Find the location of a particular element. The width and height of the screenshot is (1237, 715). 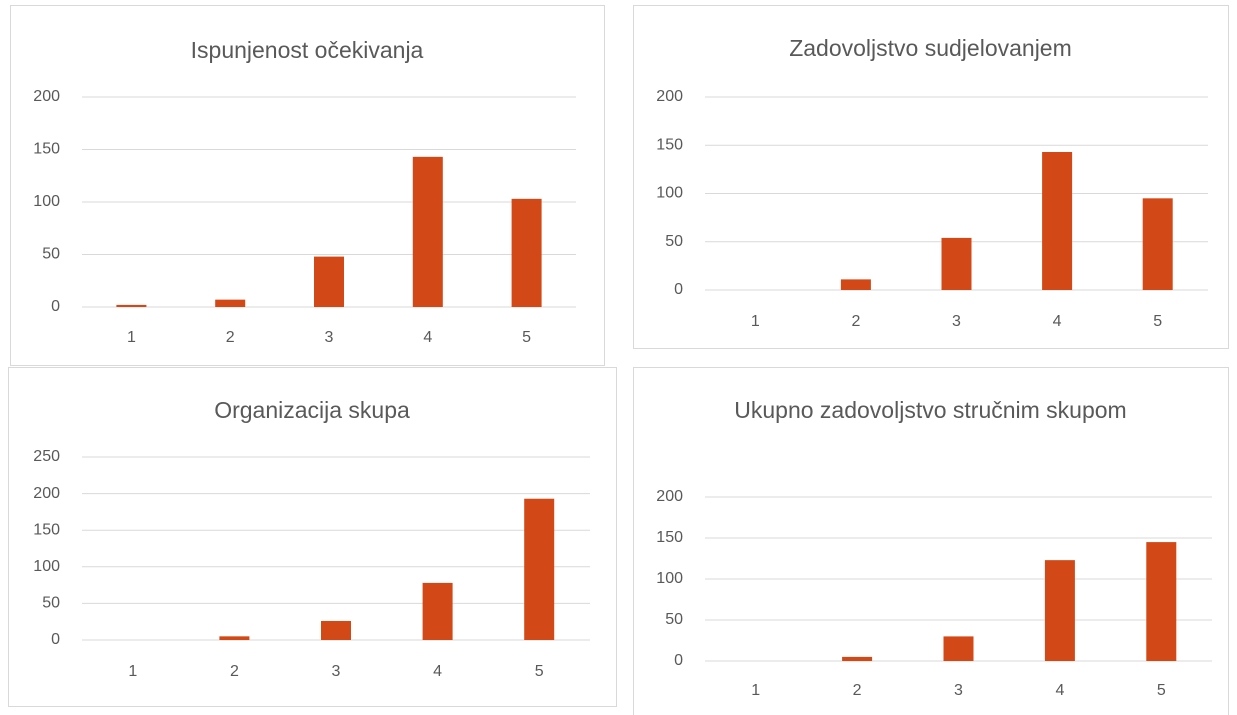

chart-title: Zadovoljstvo sudjelovanjem is located at coordinates (930, 48).